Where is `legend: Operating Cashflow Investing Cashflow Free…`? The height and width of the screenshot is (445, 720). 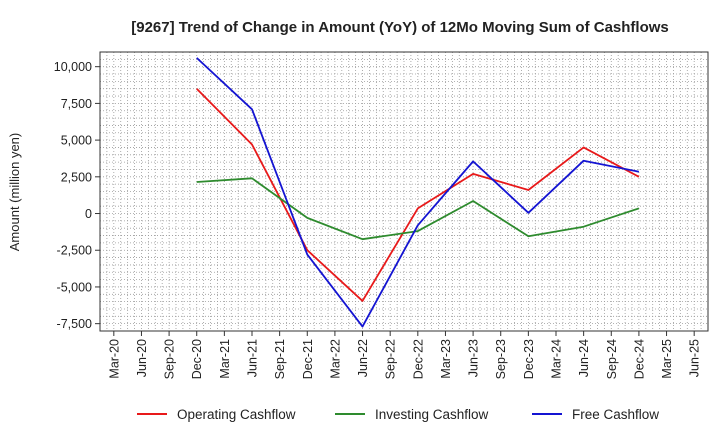
legend: Operating Cashflow Investing Cashflow Free… is located at coordinates (398, 414).